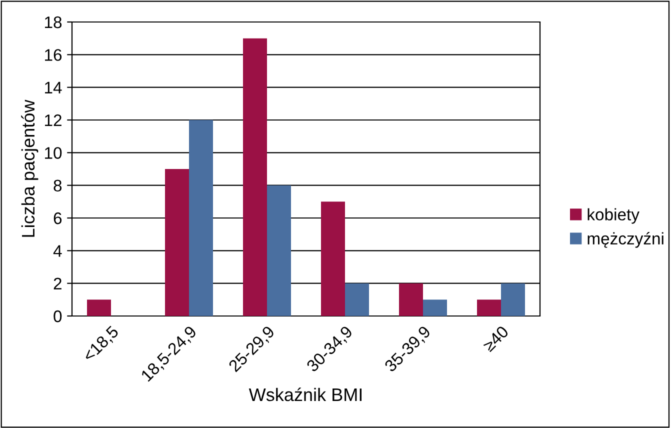 Image resolution: width=671 pixels, height=428 pixels. I want to click on y-tick-label: 4, so click(57, 251).